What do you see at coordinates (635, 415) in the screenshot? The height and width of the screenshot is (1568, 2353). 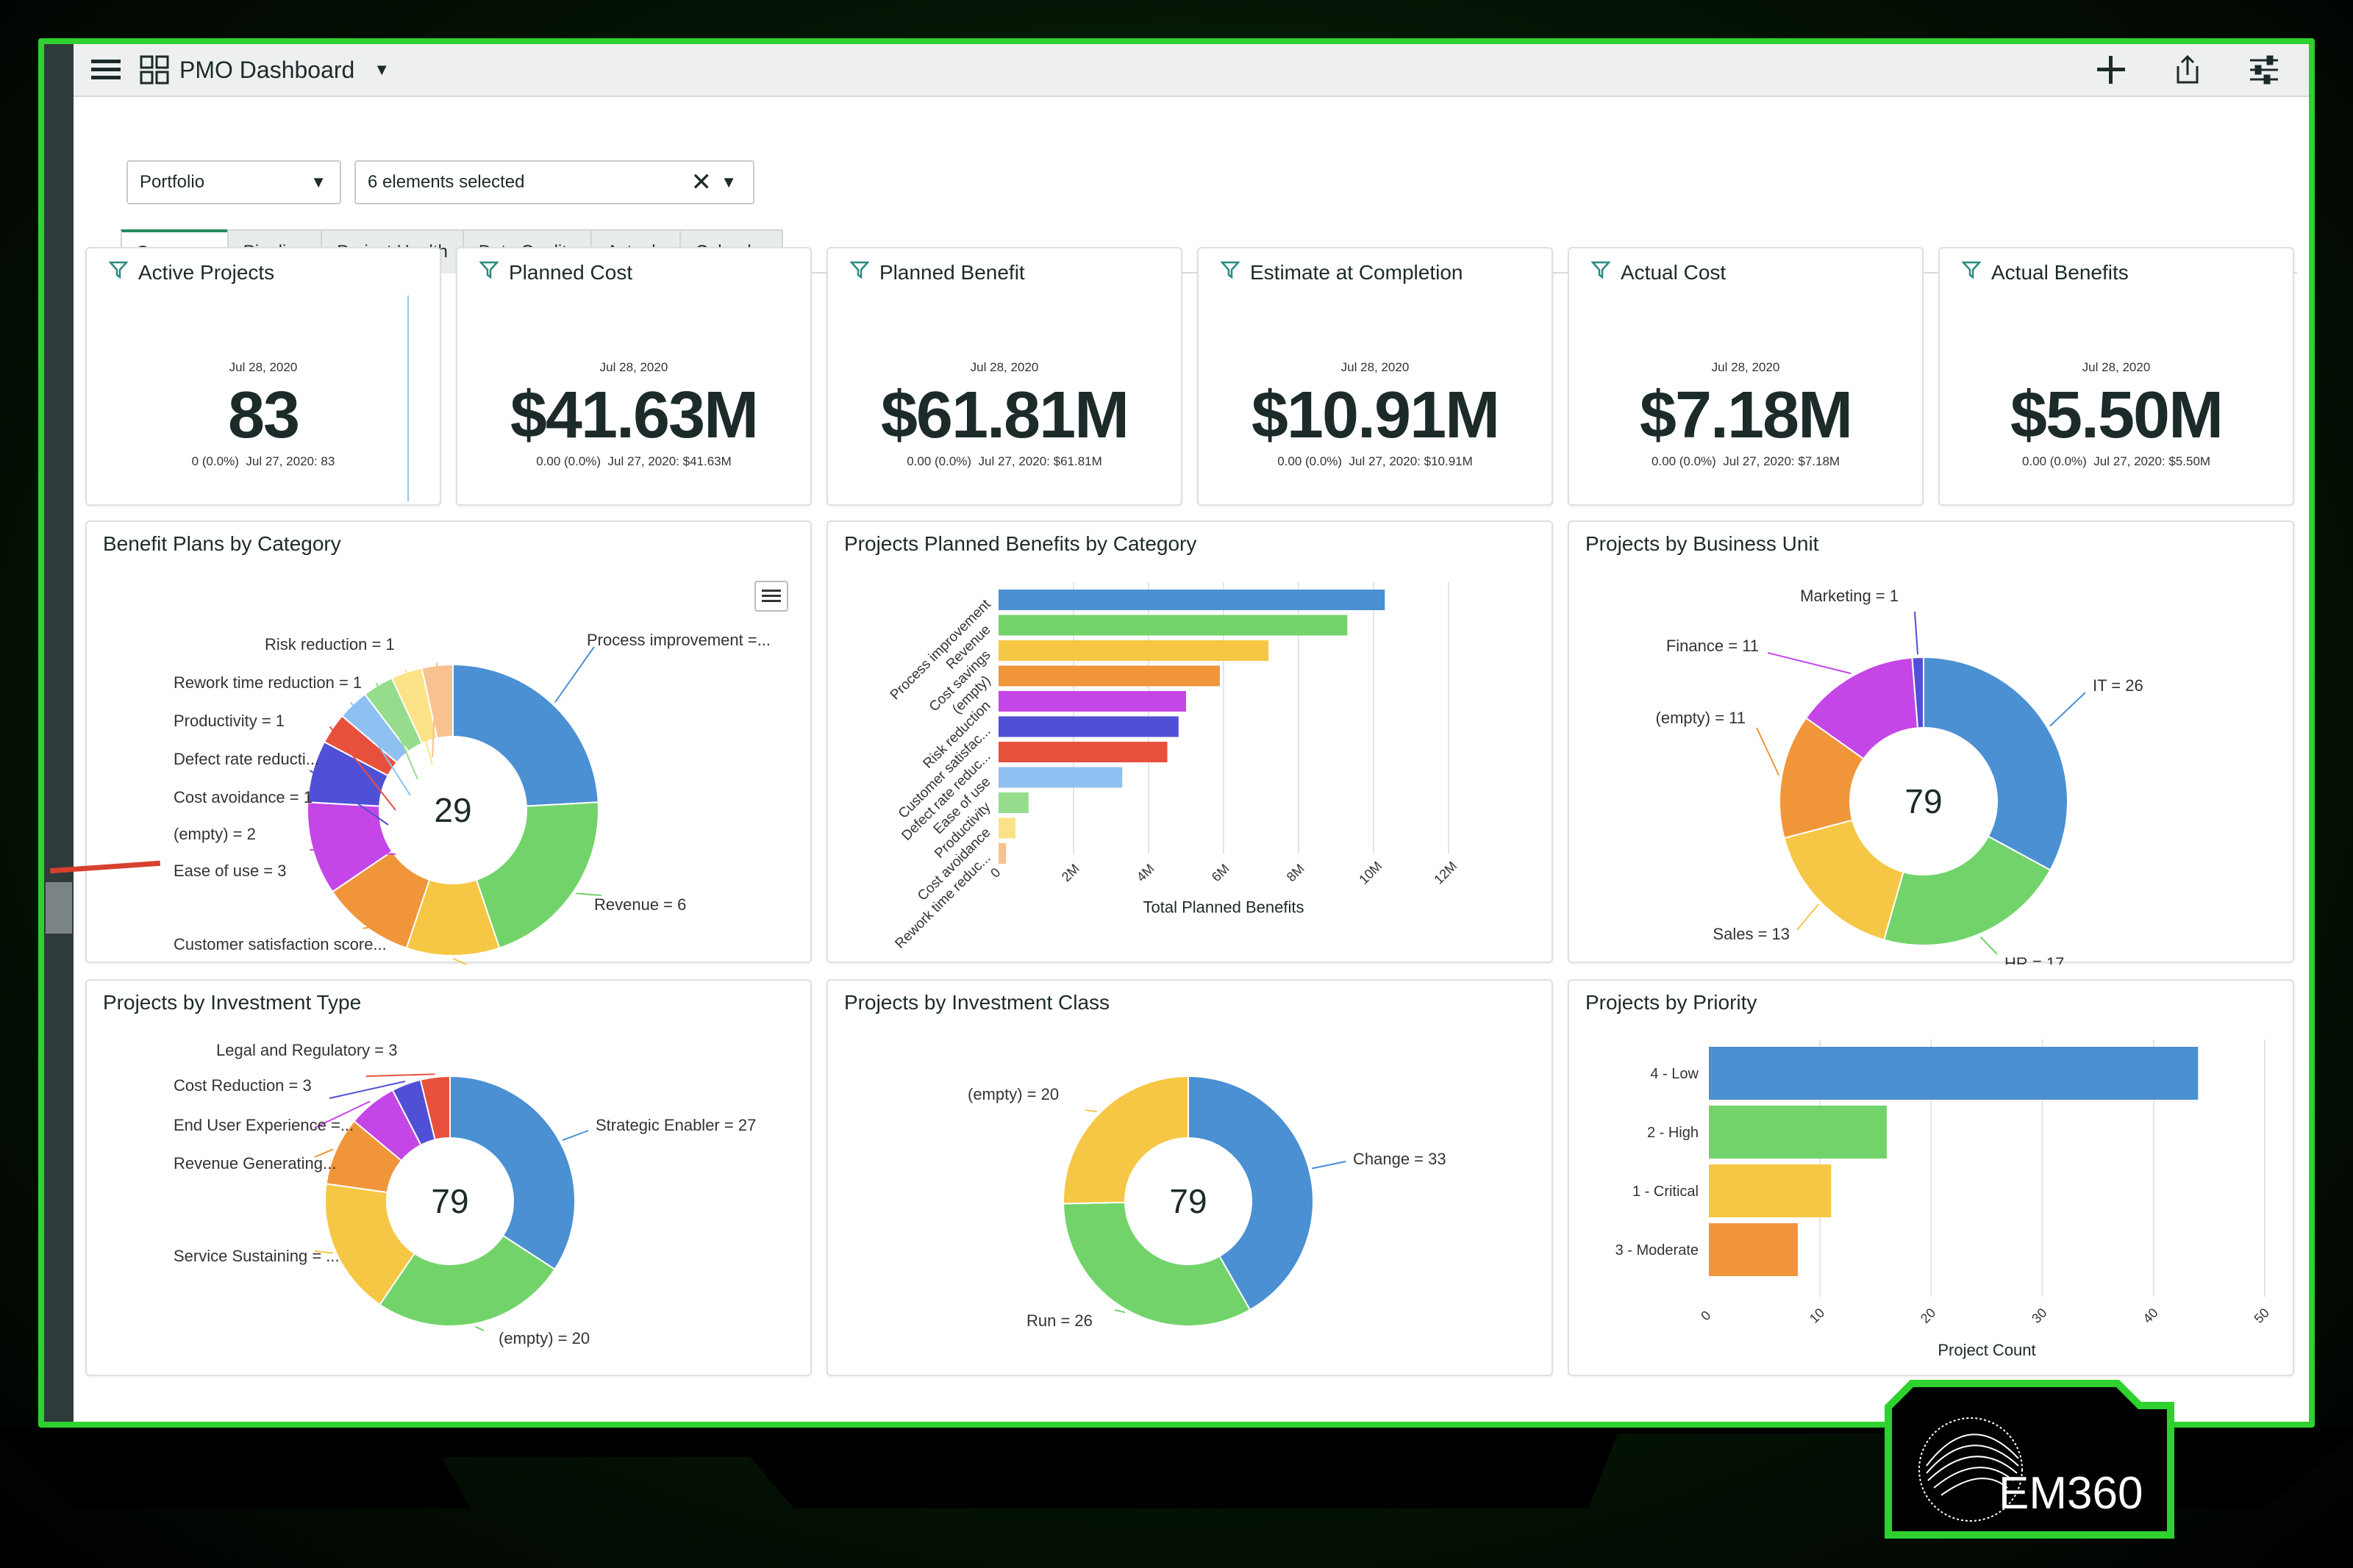 I see `kpi-value: $41.63M` at bounding box center [635, 415].